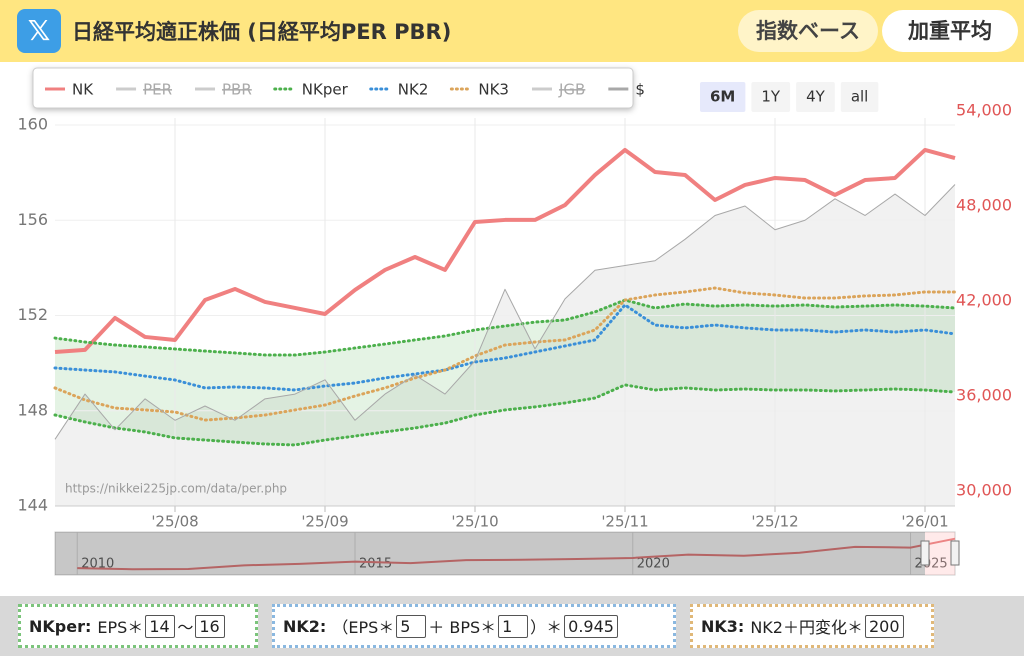 The width and height of the screenshot is (1024, 656). Describe the element at coordinates (174, 522) in the screenshot. I see `x-tick-label: '25/08` at that location.